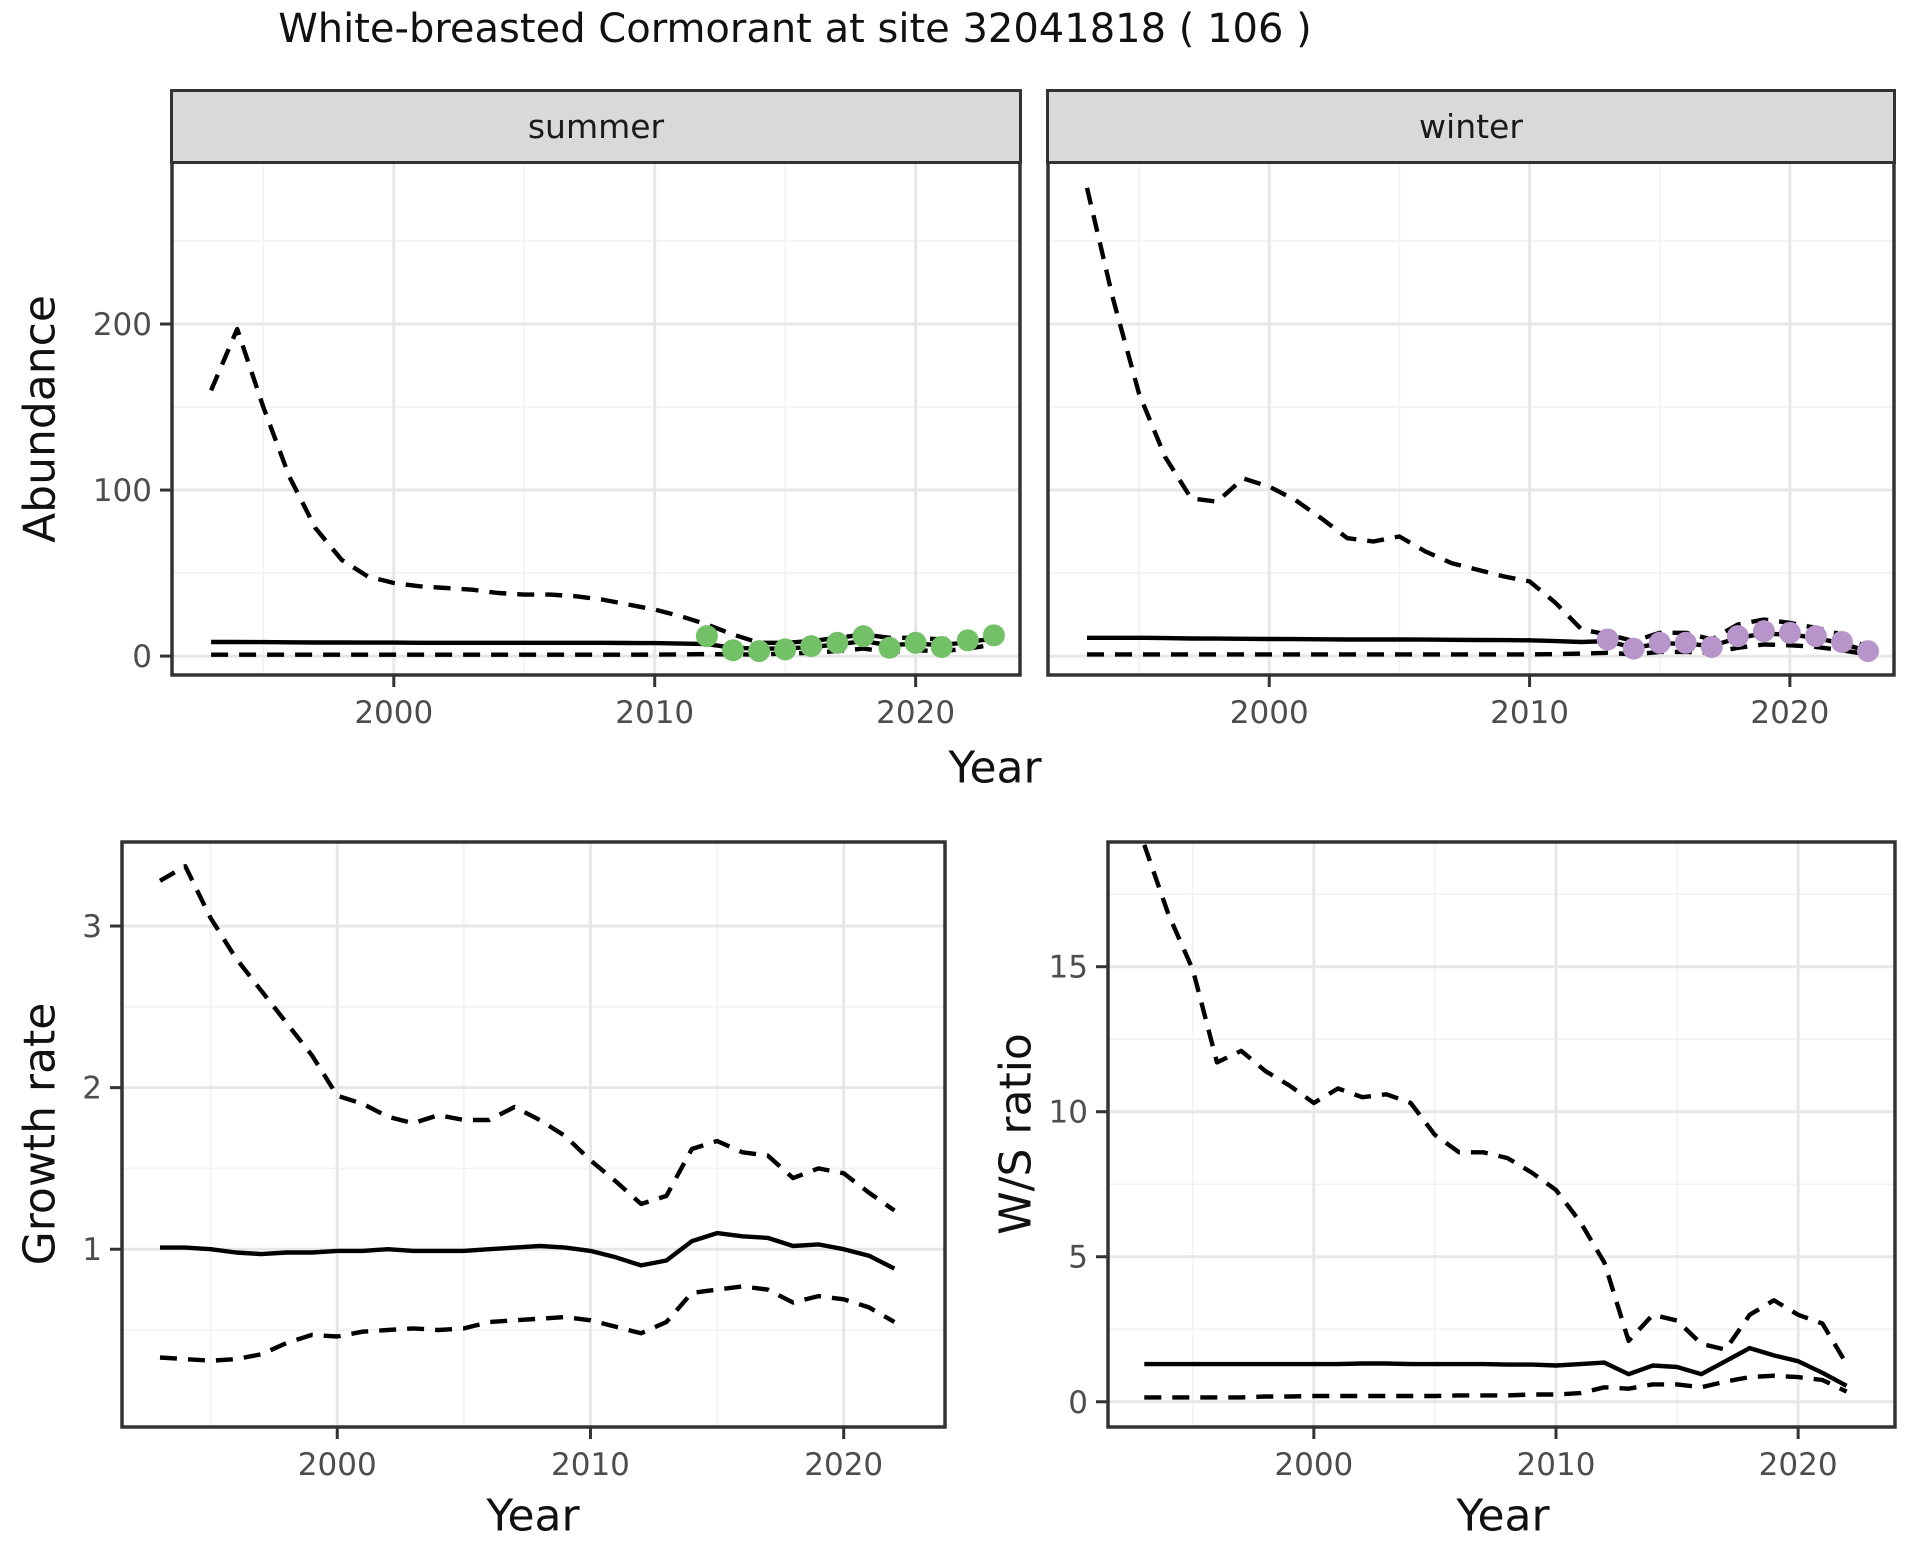 This screenshot has width=1920, height=1560. What do you see at coordinates (1503, 1516) in the screenshot?
I see `x-axis-title-year-bottom-right: Year` at bounding box center [1503, 1516].